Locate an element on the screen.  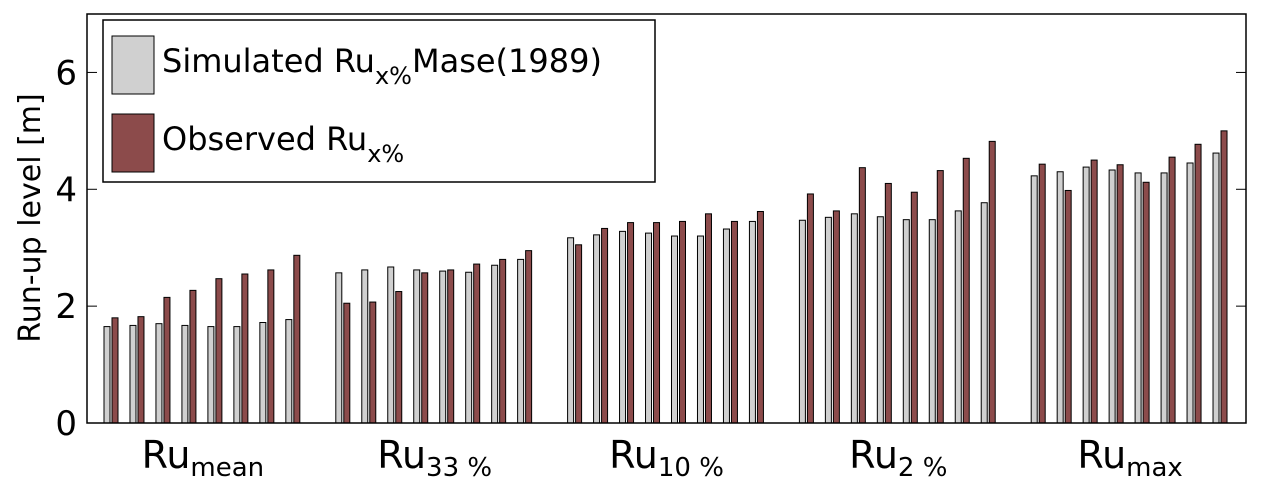
y-tick-label: 0 is located at coordinates (66, 424).